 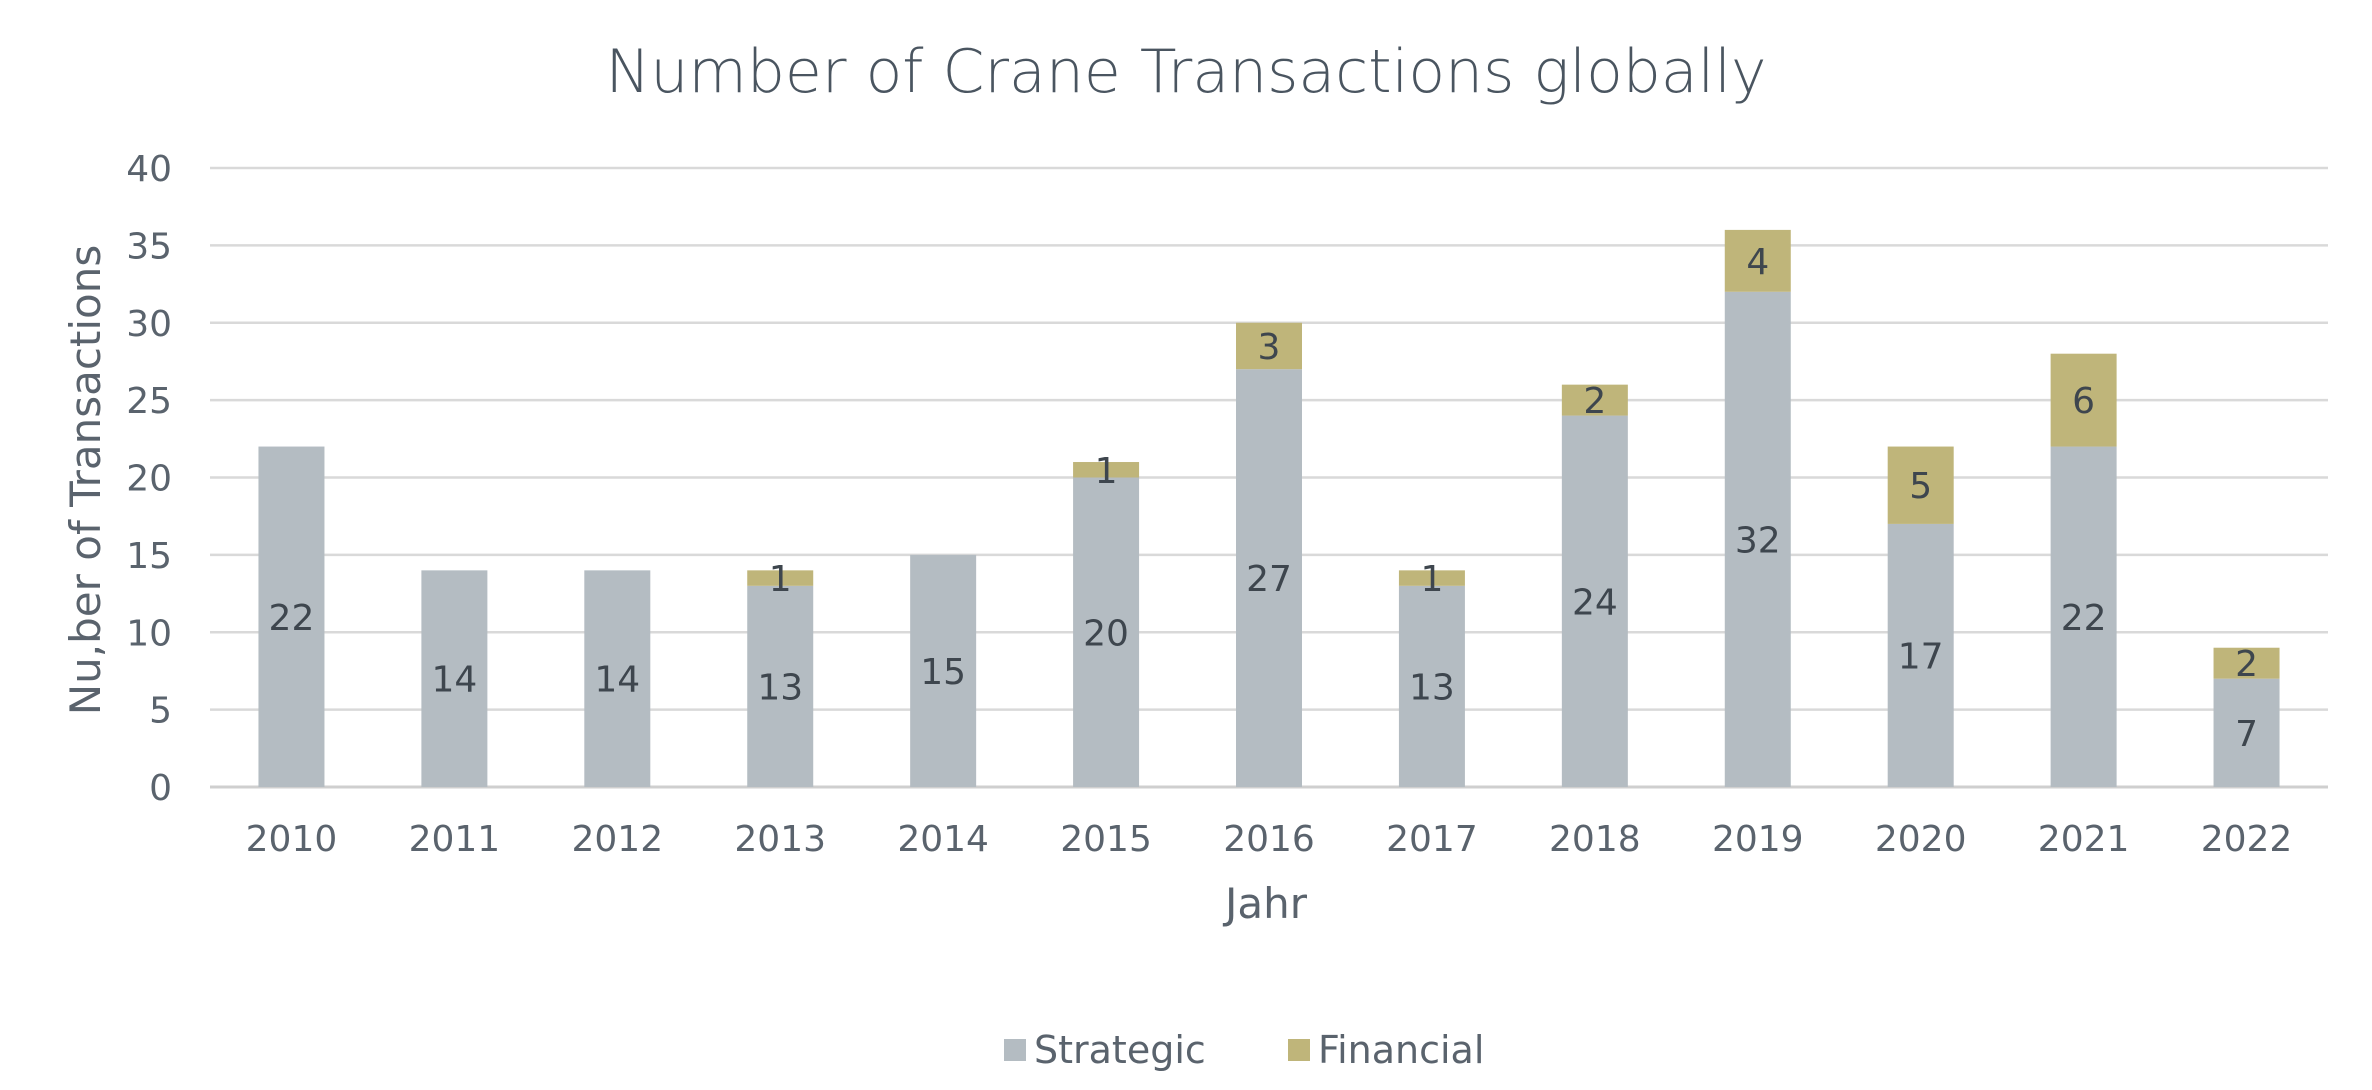 I want to click on bar-strategic-2019, so click(x=1757, y=539).